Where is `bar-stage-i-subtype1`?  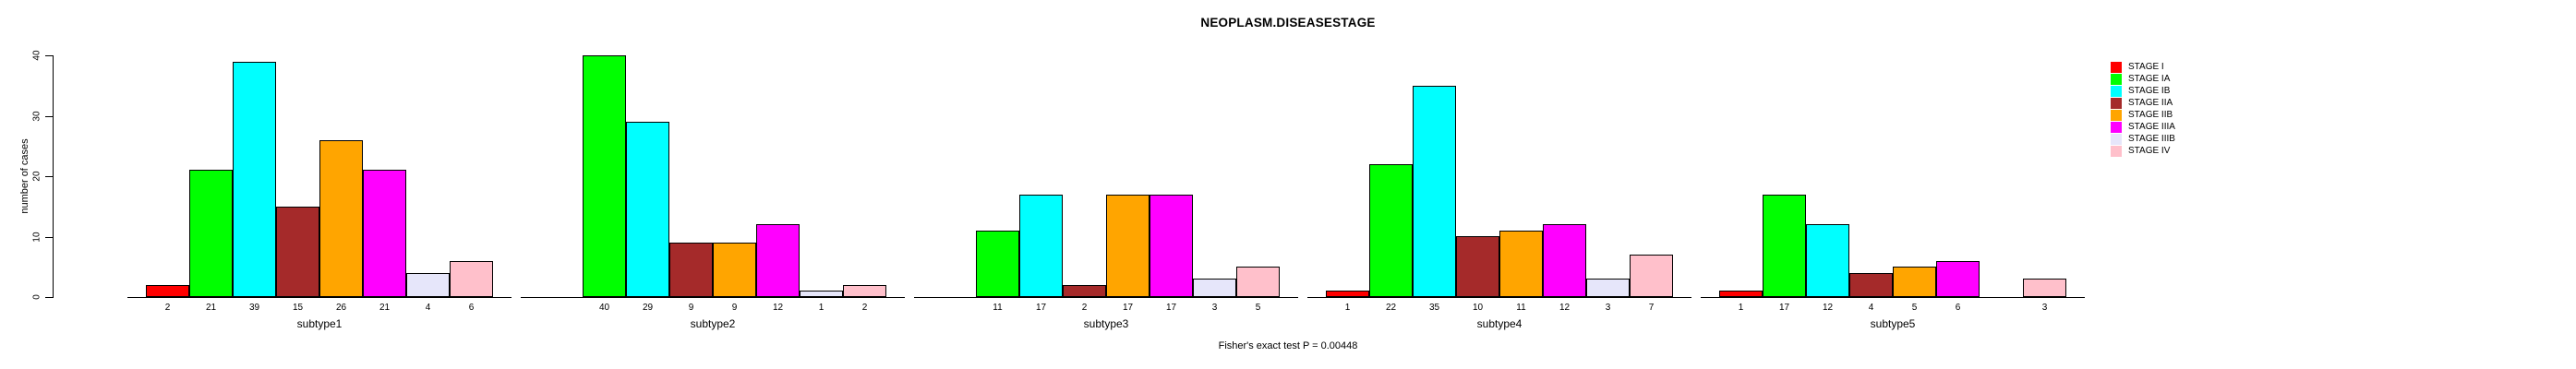
bar-stage-i-subtype1 is located at coordinates (167, 291).